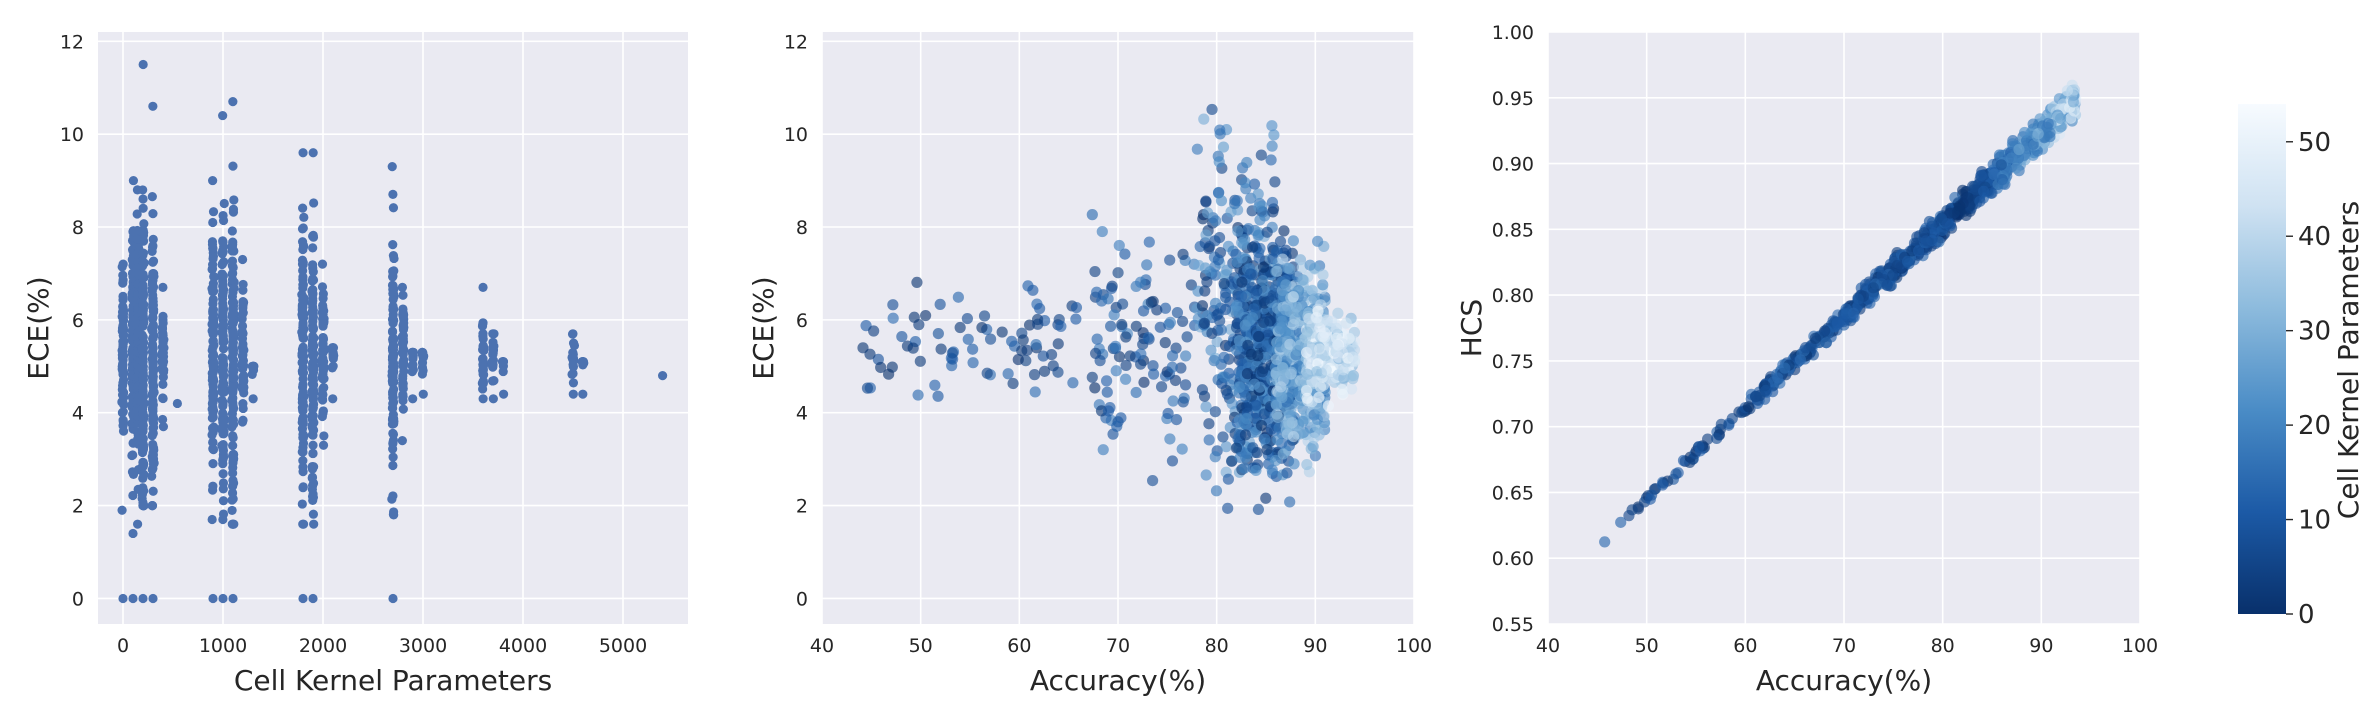 The image size is (2376, 728). What do you see at coordinates (2314, 332) in the screenshot?
I see `colorbar-tick-label: 30` at bounding box center [2314, 332].